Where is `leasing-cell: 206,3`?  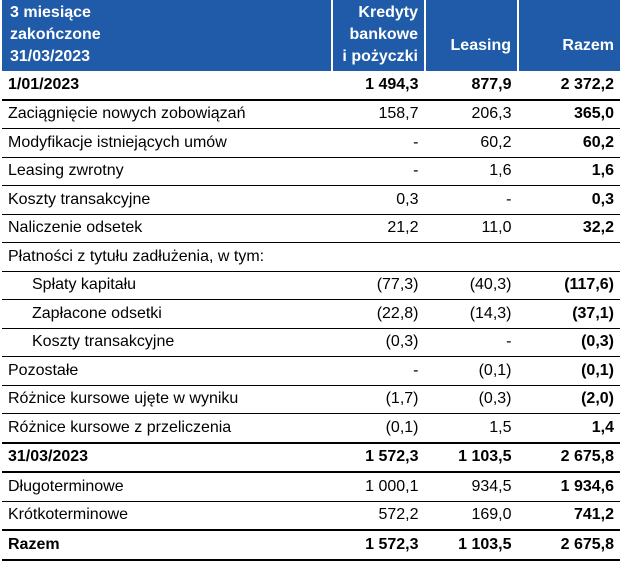 leasing-cell: 206,3 is located at coordinates (471, 114).